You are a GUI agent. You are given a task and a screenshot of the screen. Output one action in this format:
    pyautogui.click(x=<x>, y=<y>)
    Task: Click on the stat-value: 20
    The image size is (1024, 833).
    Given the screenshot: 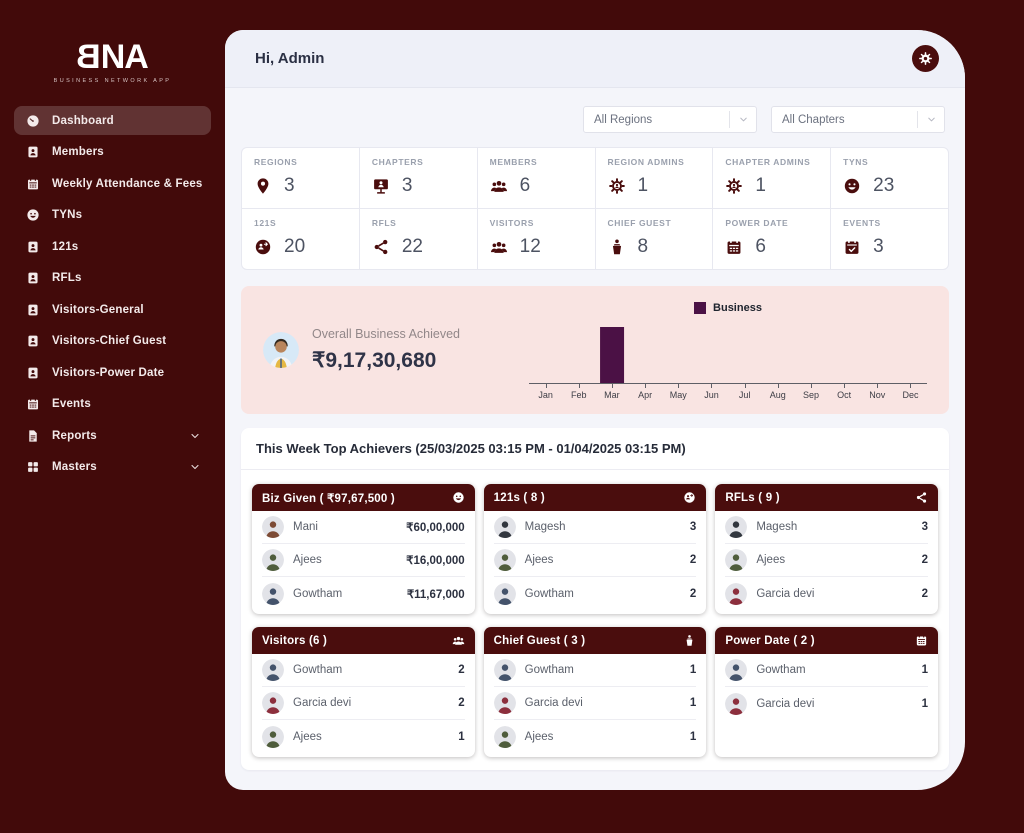 What is the action you would take?
    pyautogui.click(x=295, y=246)
    